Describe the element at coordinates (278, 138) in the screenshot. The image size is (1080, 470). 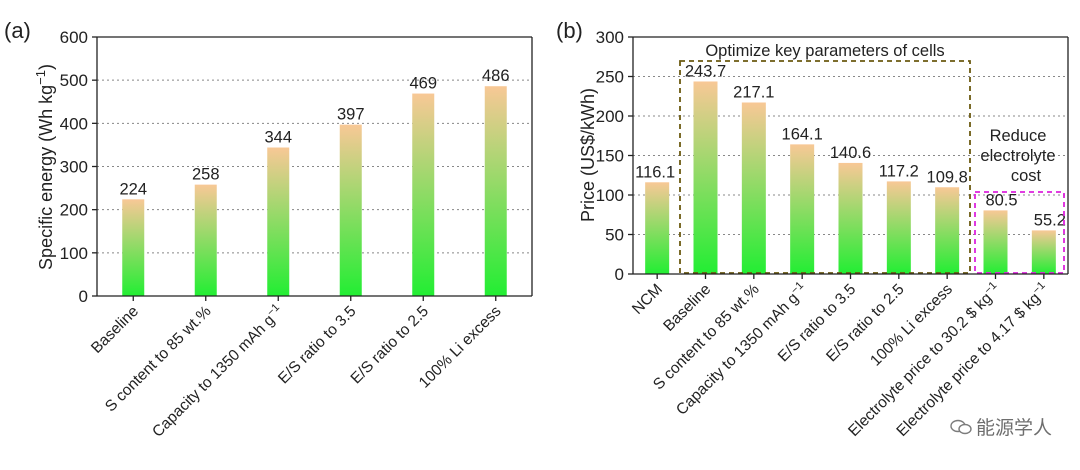
I see `panel-a-value-label: 344` at that location.